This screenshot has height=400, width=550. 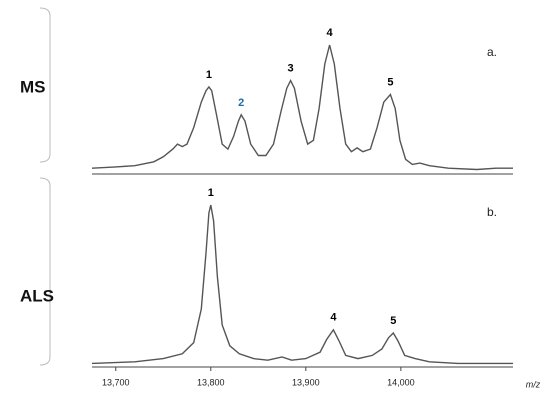 What do you see at coordinates (211, 382) in the screenshot?
I see `x-tick-label: 13,800` at bounding box center [211, 382].